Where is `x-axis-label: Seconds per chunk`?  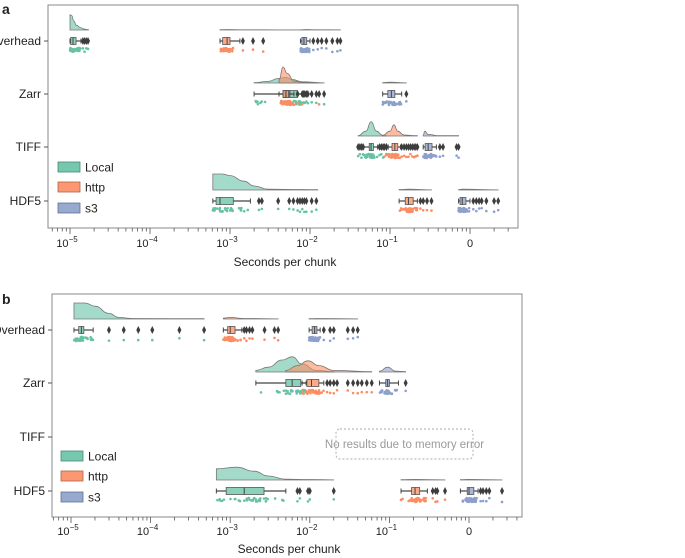
x-axis-label: Seconds per chunk is located at coordinates (286, 262).